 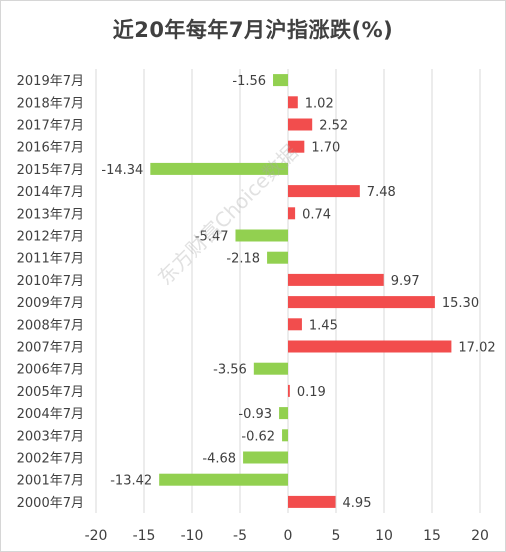 I want to click on category-label: 2002年7月, so click(x=50, y=459).